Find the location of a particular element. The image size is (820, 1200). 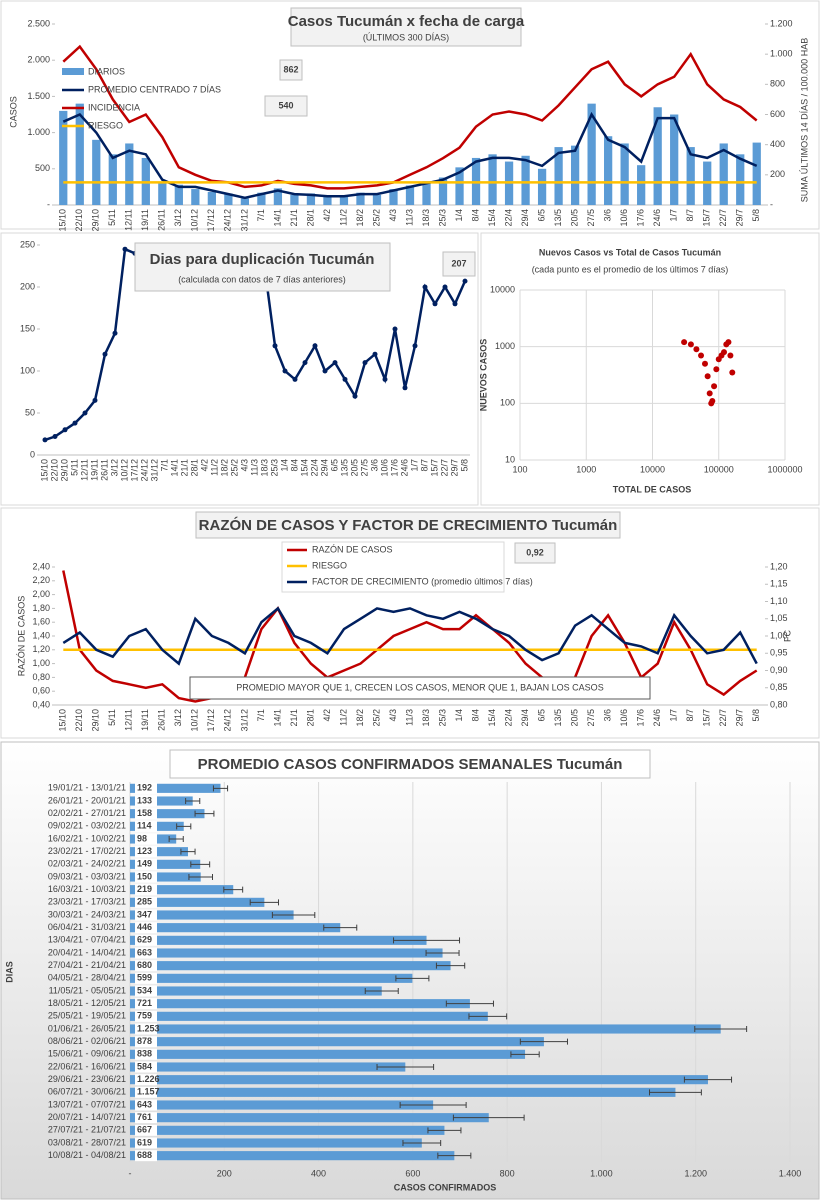

chart-title: Nuevos Casos vs Total de Casos Tucumán is located at coordinates (630, 252).